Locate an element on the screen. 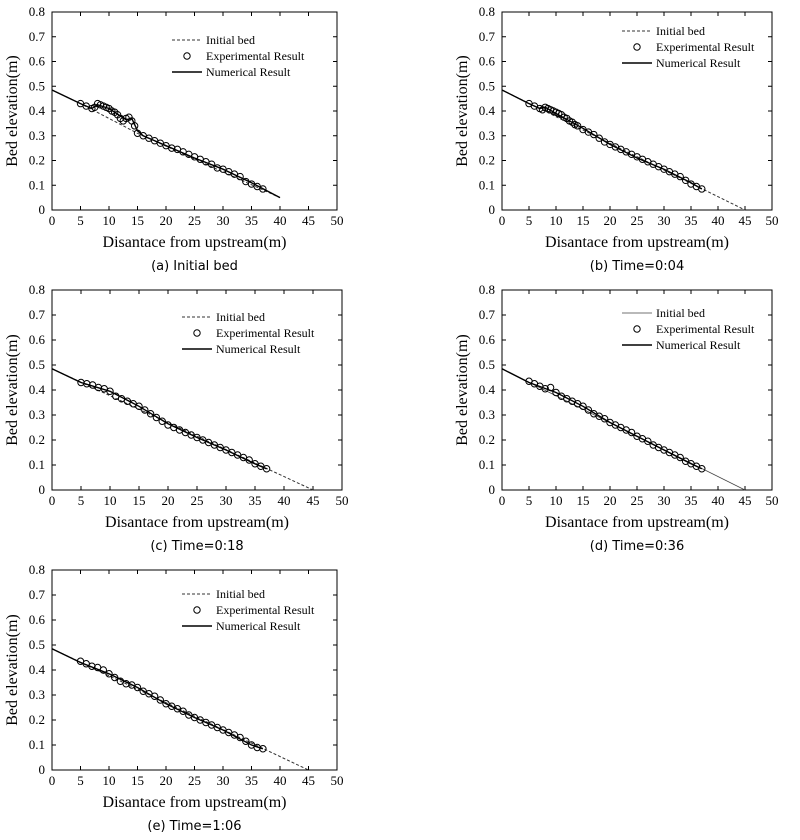 This screenshot has width=800, height=840. panel-caption: (d) Time=0:36 is located at coordinates (637, 546).